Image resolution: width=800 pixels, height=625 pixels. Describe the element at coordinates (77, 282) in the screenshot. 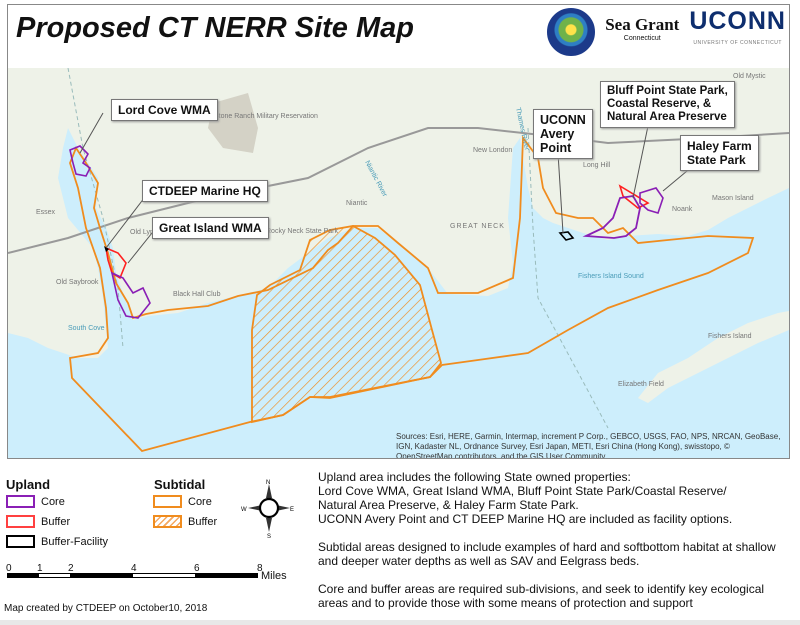

I see `label-old-saybrook: Old Saybrook` at that location.